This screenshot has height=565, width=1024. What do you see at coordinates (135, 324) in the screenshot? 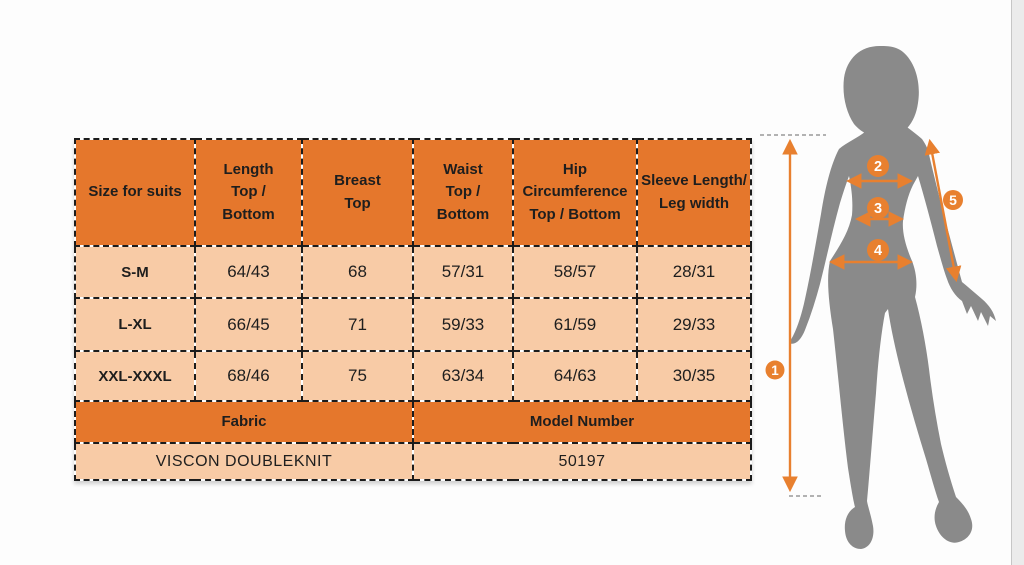
I see `size-label: L-XL` at bounding box center [135, 324].